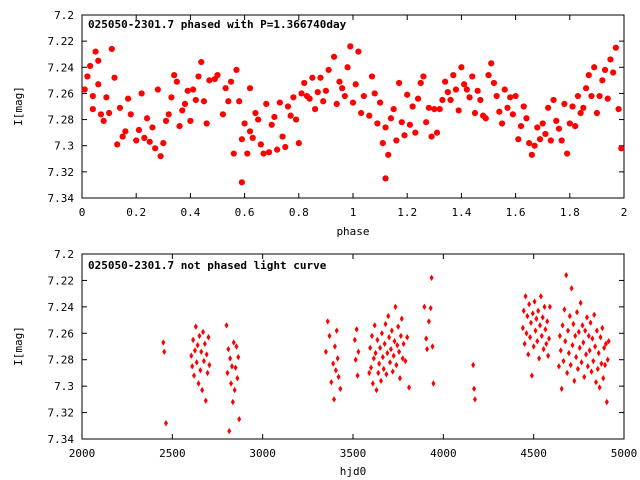 Image resolution: width=640 pixels, height=480 pixels. What do you see at coordinates (61, 439) in the screenshot?
I see `y-tick-label: 7.34` at bounding box center [61, 439].